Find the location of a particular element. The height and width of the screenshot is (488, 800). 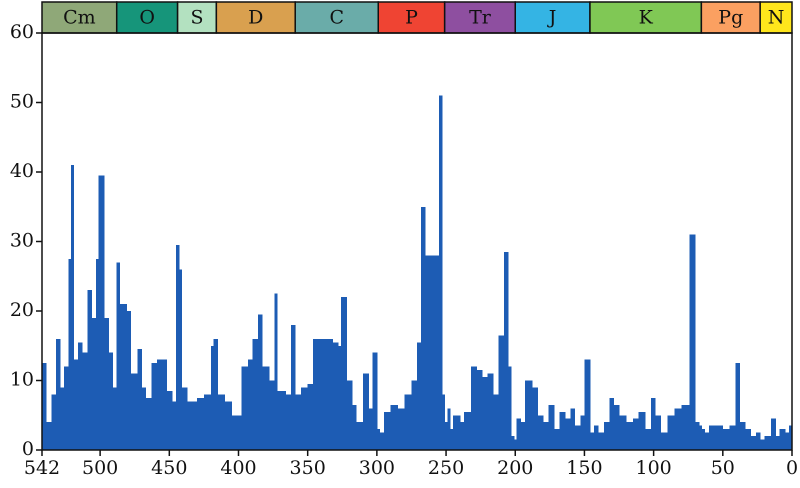

x-tick-label: 100 is located at coordinates (653, 468).